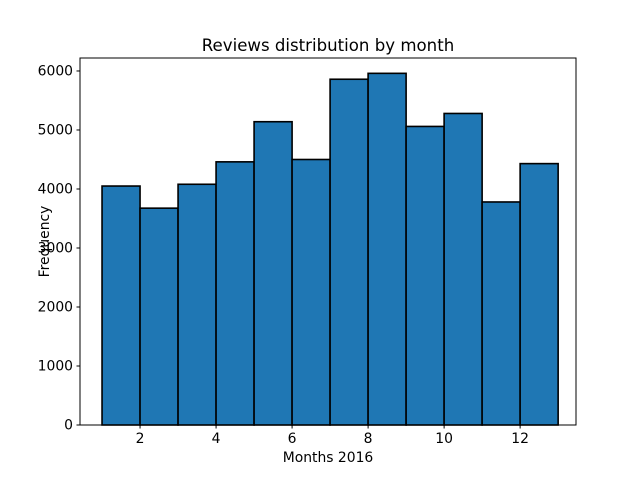  I want to click on x-tick-label: 6, so click(292, 439).